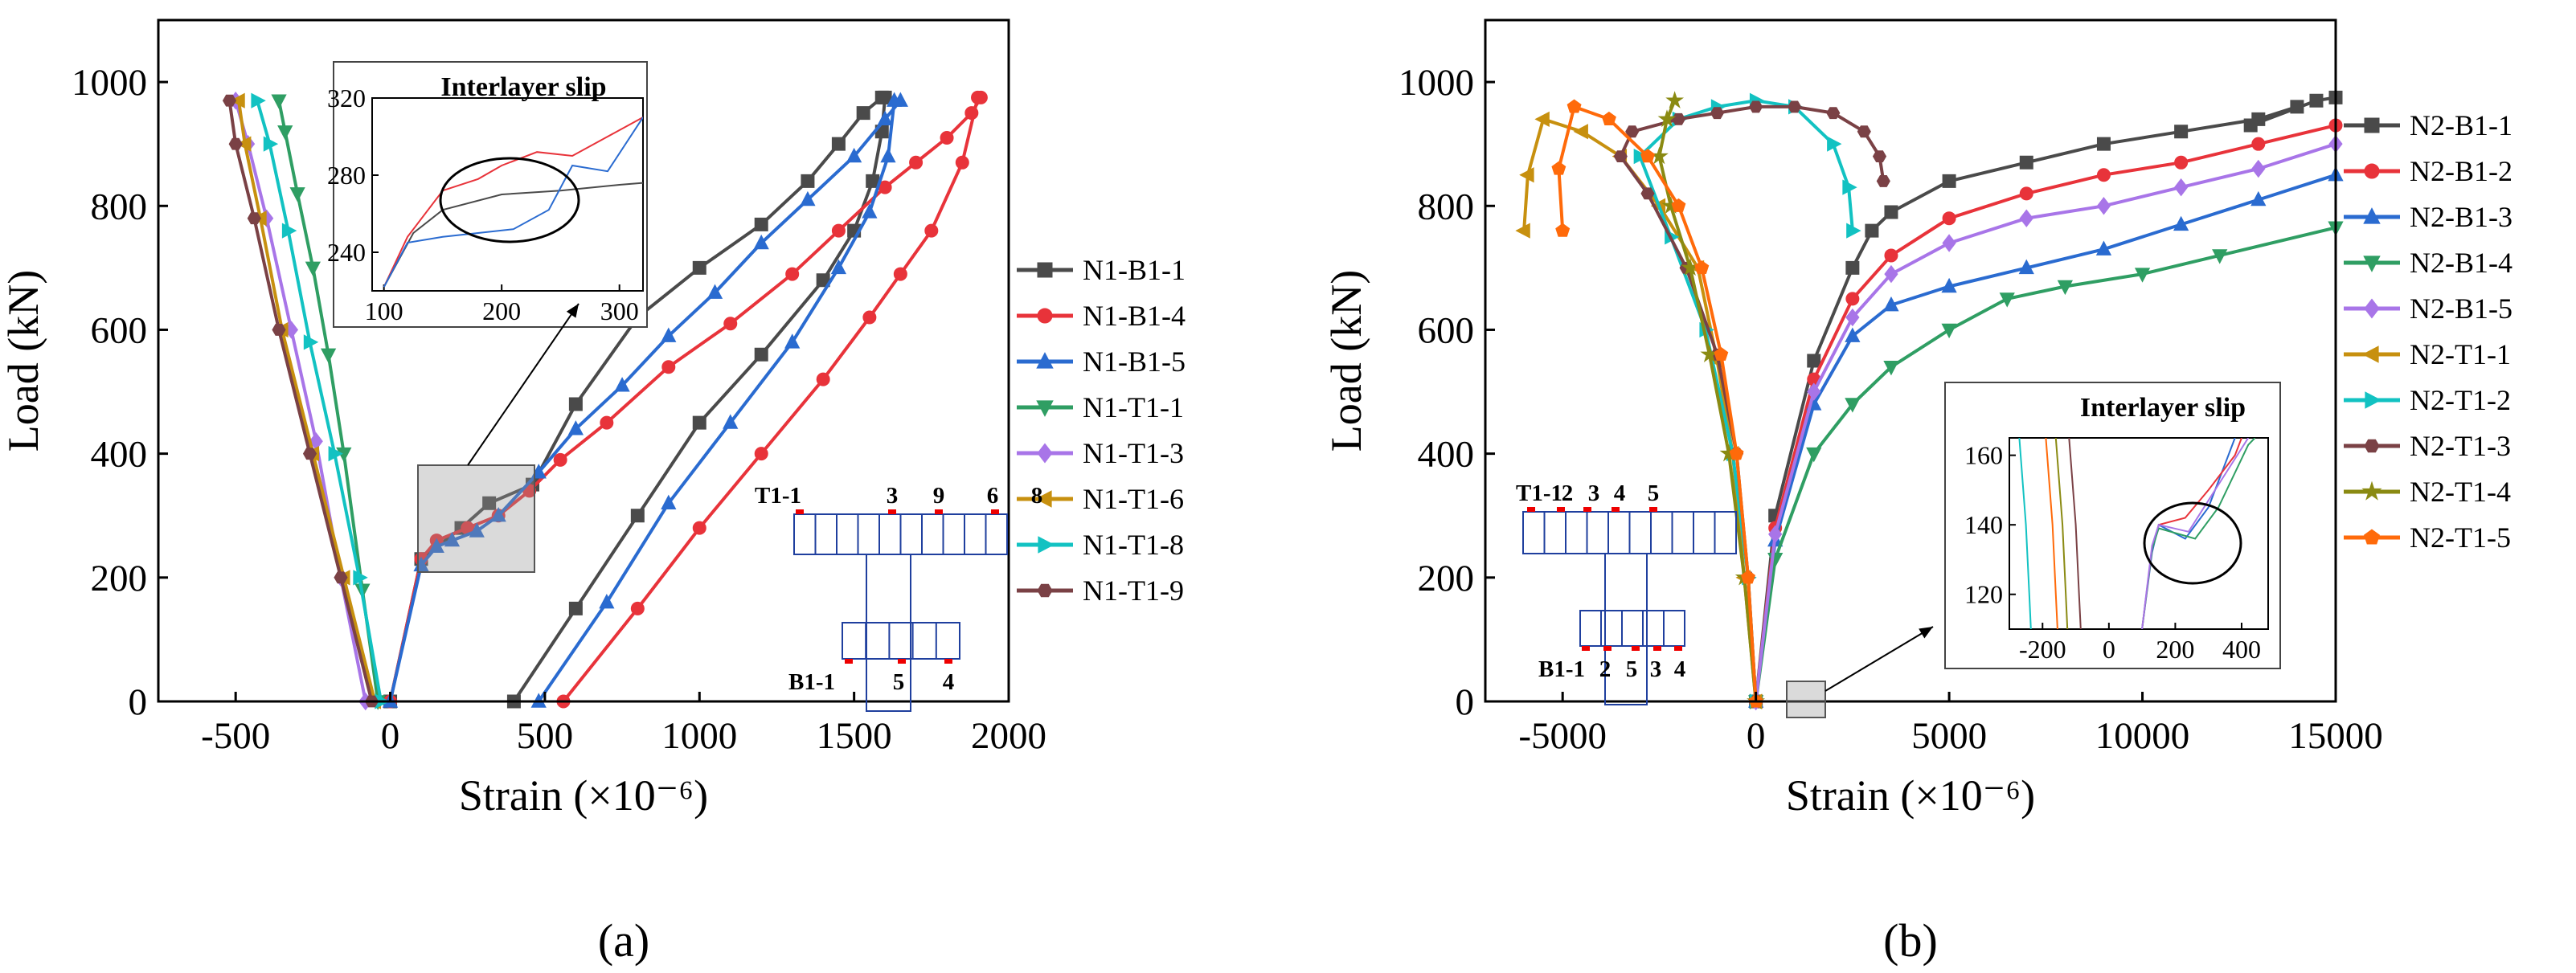  Describe the element at coordinates (1983, 594) in the screenshot. I see `inset-y-label-0: 120` at that location.